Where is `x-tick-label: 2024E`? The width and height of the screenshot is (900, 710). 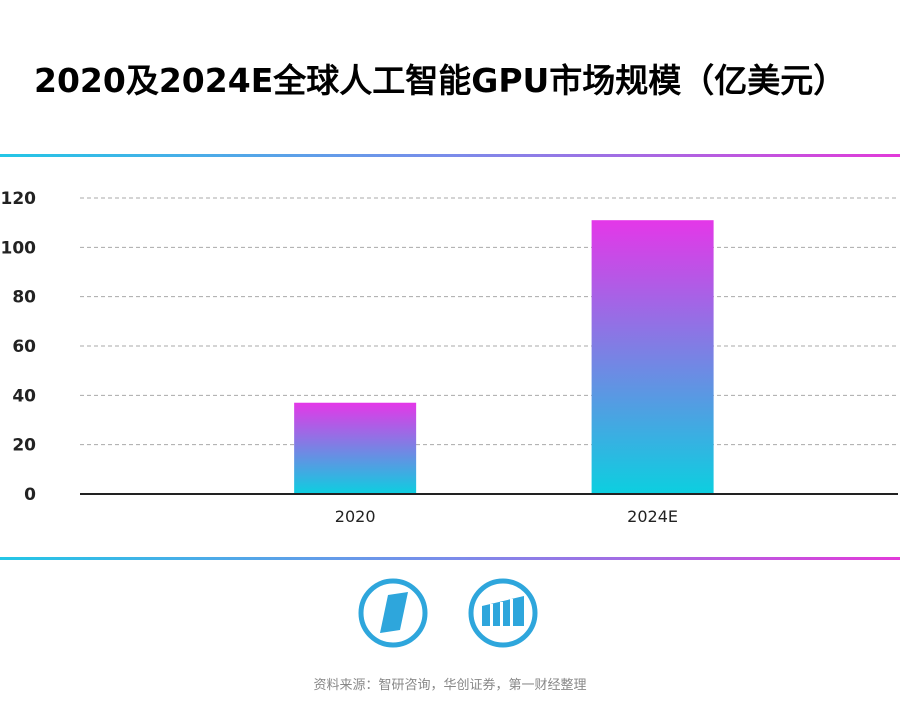 x-tick-label: 2024E is located at coordinates (652, 516).